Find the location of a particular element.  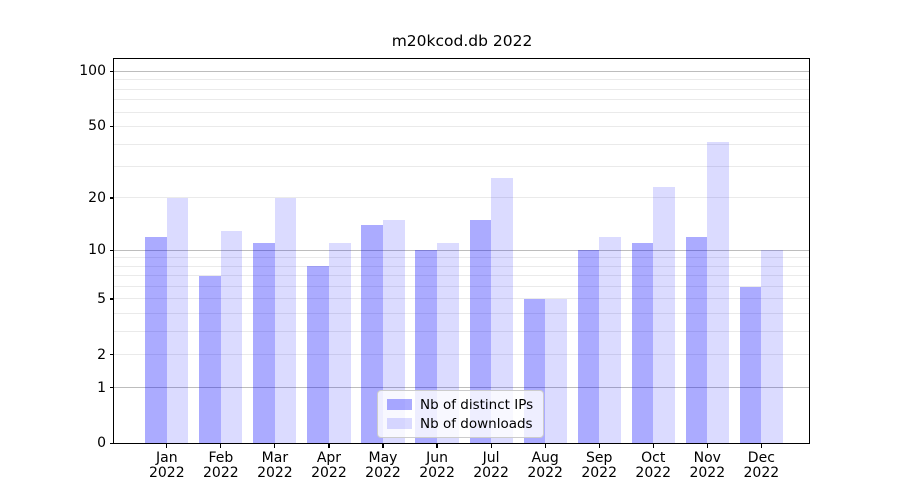

bar-nb-of-distinct-ips-dec is located at coordinates (750, 365).